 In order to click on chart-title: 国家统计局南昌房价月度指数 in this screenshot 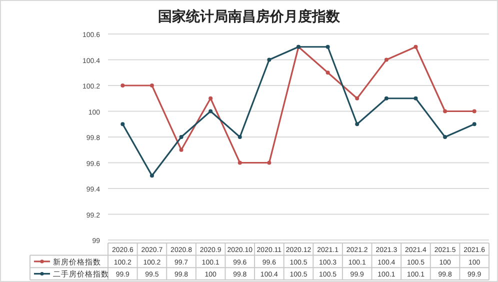, I will do `click(249, 16)`.